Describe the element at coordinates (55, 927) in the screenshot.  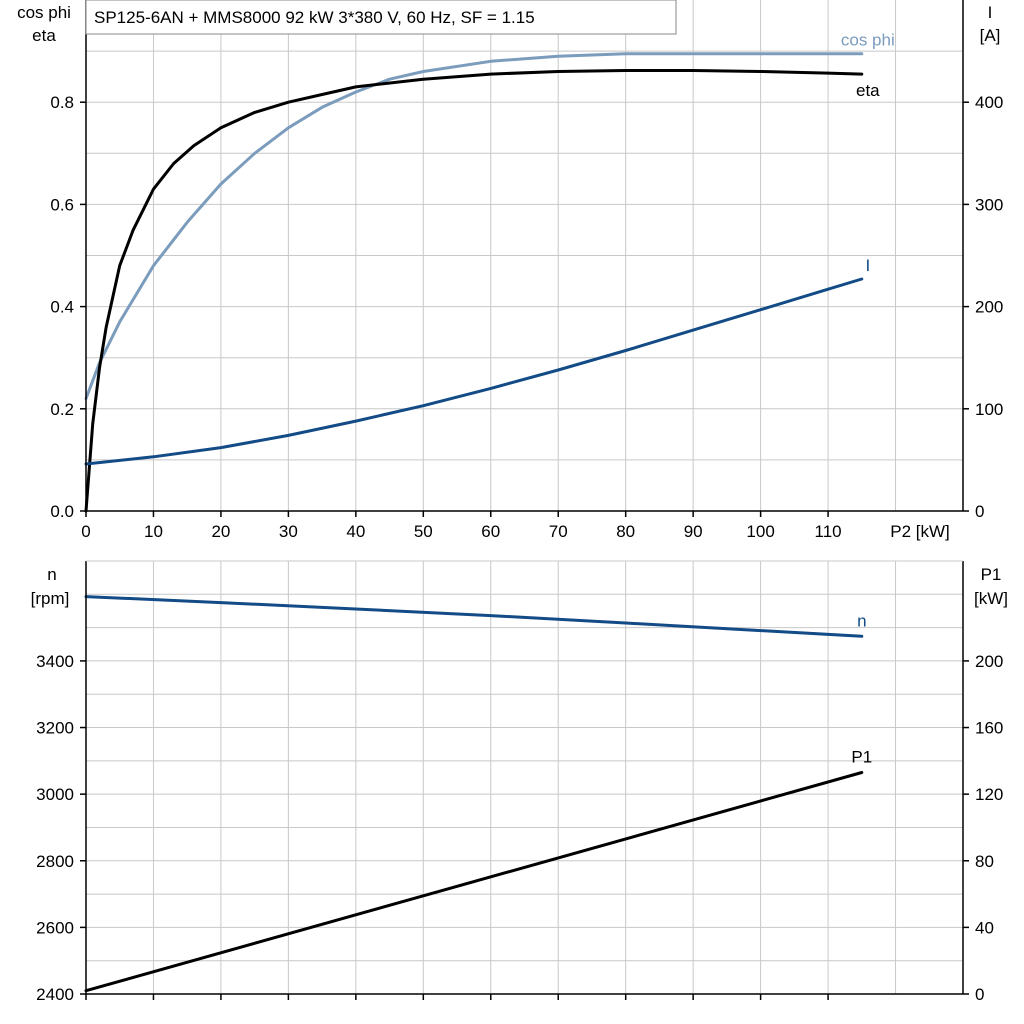
I see `left-tick-label: 2600` at that location.